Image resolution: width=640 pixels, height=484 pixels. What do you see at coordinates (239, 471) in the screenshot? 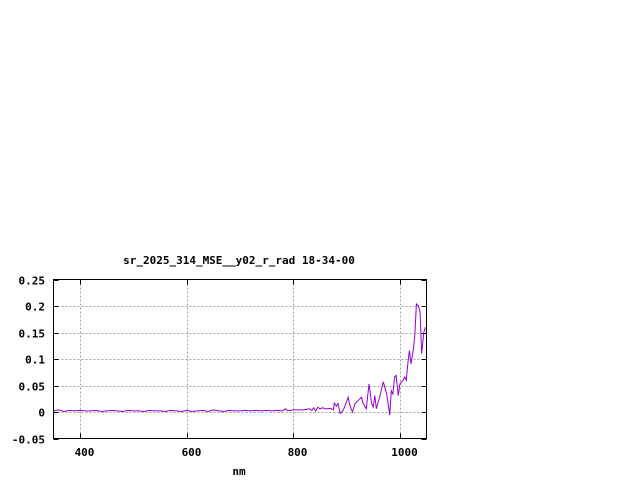
I see `x-axis-label: nm` at bounding box center [239, 471].